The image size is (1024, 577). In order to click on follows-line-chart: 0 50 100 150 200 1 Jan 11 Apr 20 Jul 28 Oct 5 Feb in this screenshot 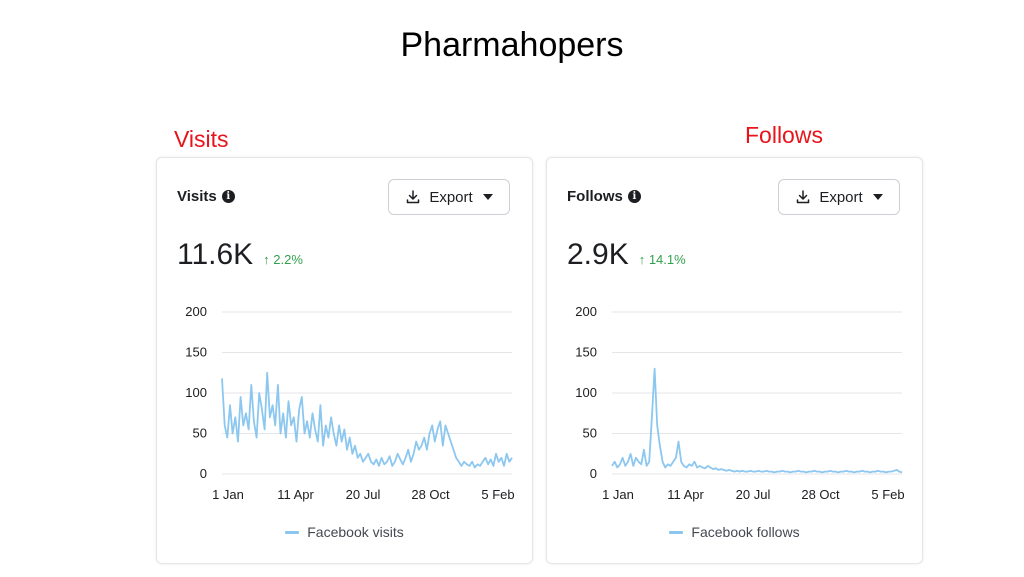, I will do `click(739, 403)`.